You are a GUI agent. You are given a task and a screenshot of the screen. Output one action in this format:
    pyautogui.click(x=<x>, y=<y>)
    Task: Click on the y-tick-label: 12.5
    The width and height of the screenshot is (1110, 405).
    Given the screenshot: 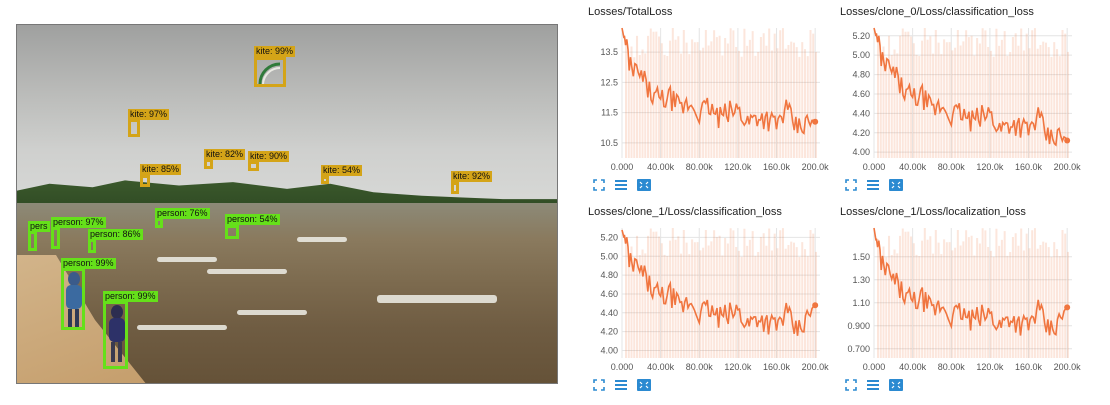 What is the action you would take?
    pyautogui.click(x=609, y=82)
    